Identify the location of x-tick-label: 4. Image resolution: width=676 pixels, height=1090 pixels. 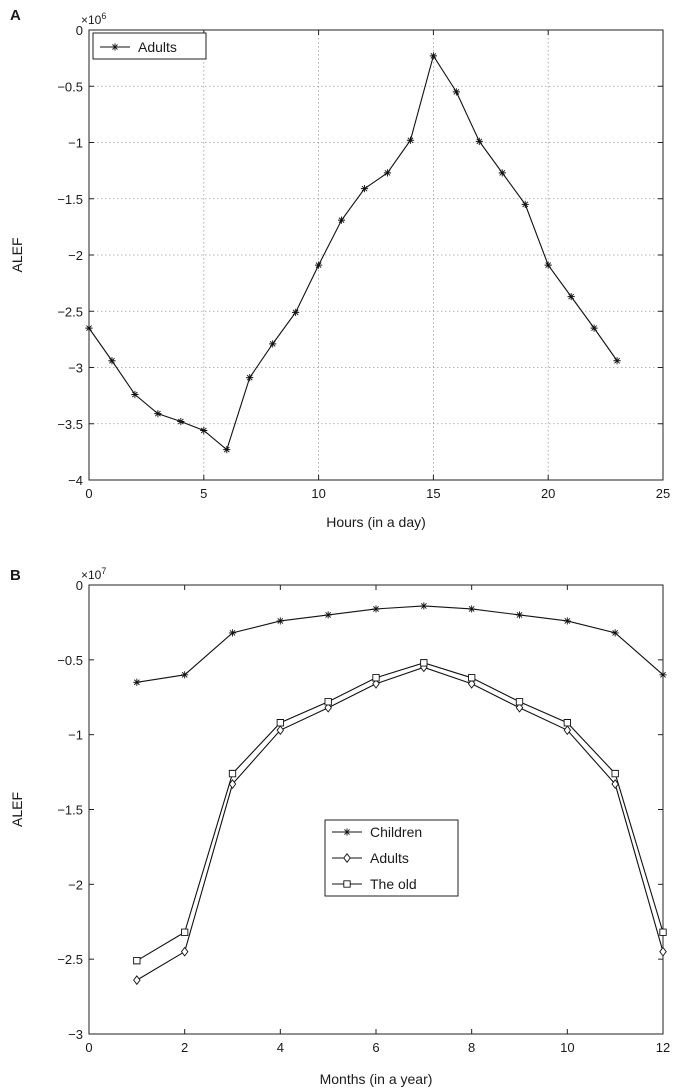
(280, 1047).